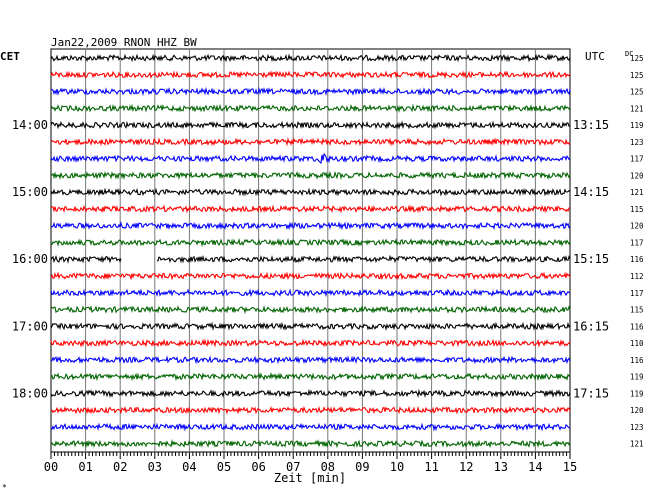  Describe the element at coordinates (591, 393) in the screenshot. I see `right-hour-label: 17:15` at that location.